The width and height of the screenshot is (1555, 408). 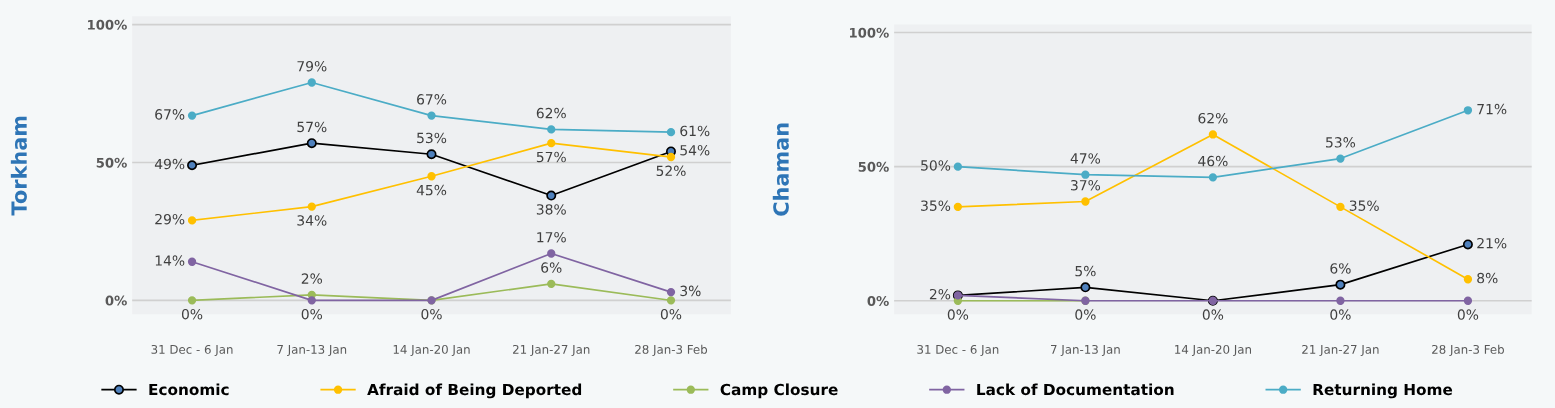 What do you see at coordinates (695, 131) in the screenshot?
I see `data-label: 61%` at bounding box center [695, 131].